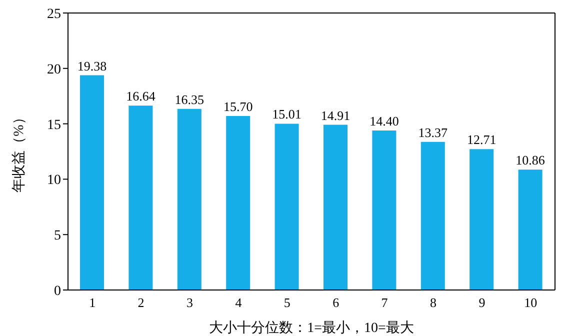 This screenshot has width=566, height=336. Describe the element at coordinates (141, 302) in the screenshot. I see `x-tick-label: 2` at that location.